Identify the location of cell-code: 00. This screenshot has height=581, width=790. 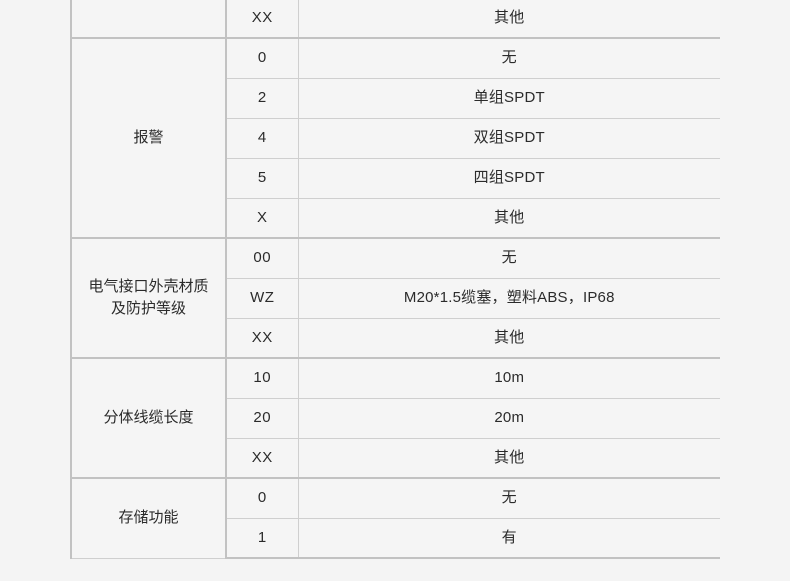
(262, 258).